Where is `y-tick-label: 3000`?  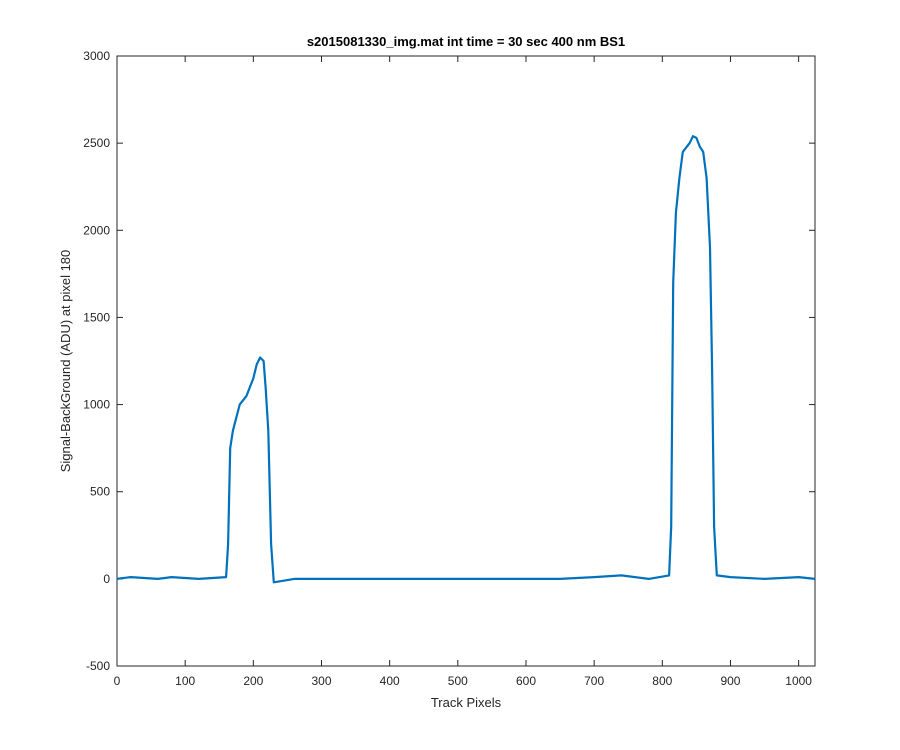 y-tick-label: 3000 is located at coordinates (96, 56).